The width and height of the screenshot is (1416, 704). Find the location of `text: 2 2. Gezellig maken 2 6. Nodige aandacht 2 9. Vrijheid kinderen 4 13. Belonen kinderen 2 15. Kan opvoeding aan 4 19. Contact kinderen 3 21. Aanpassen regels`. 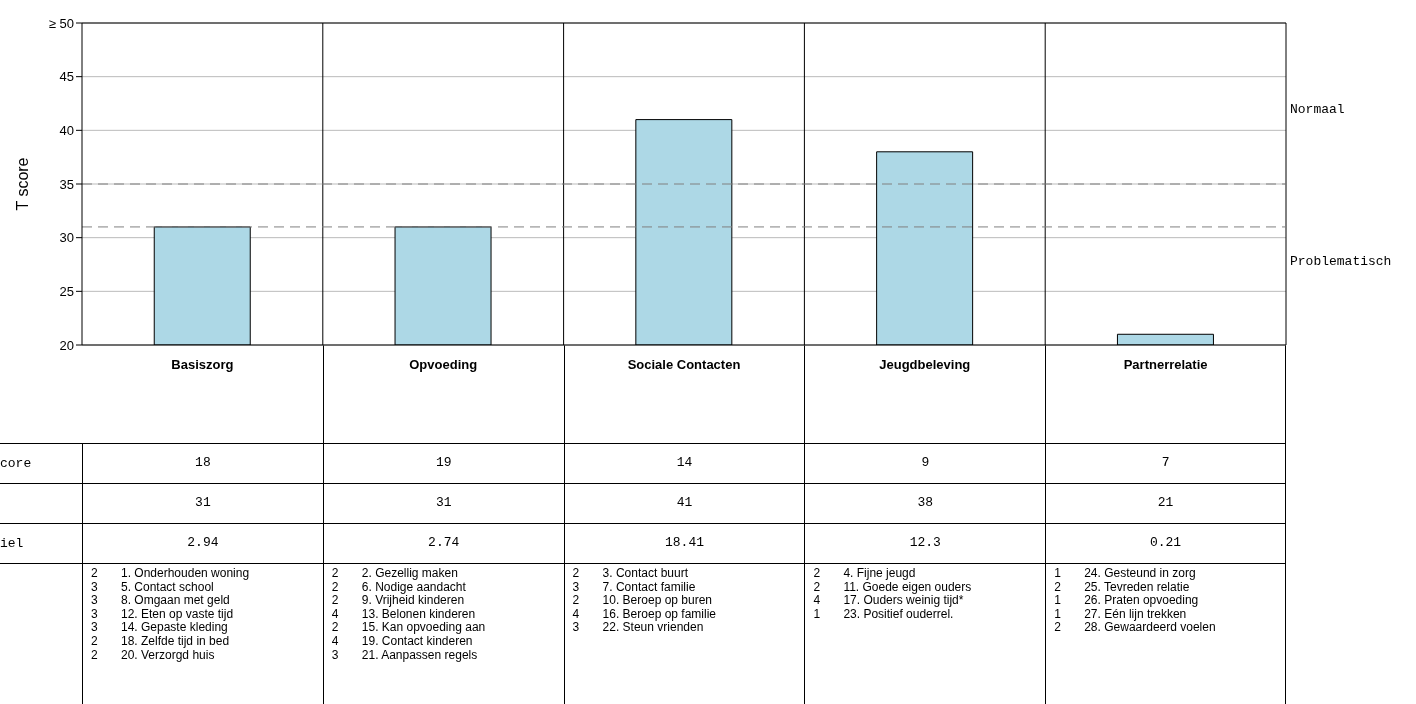

text: 2 2. Gezellig maken 2 6. Nodige aandacht 2 9. Vrijheid kinderen 4 13. Belonen kinderen 2 15. Kan opvoeding aan 4 19. Contact kinderen 3 21. Aanpassen regels is located at coordinates (443, 633).